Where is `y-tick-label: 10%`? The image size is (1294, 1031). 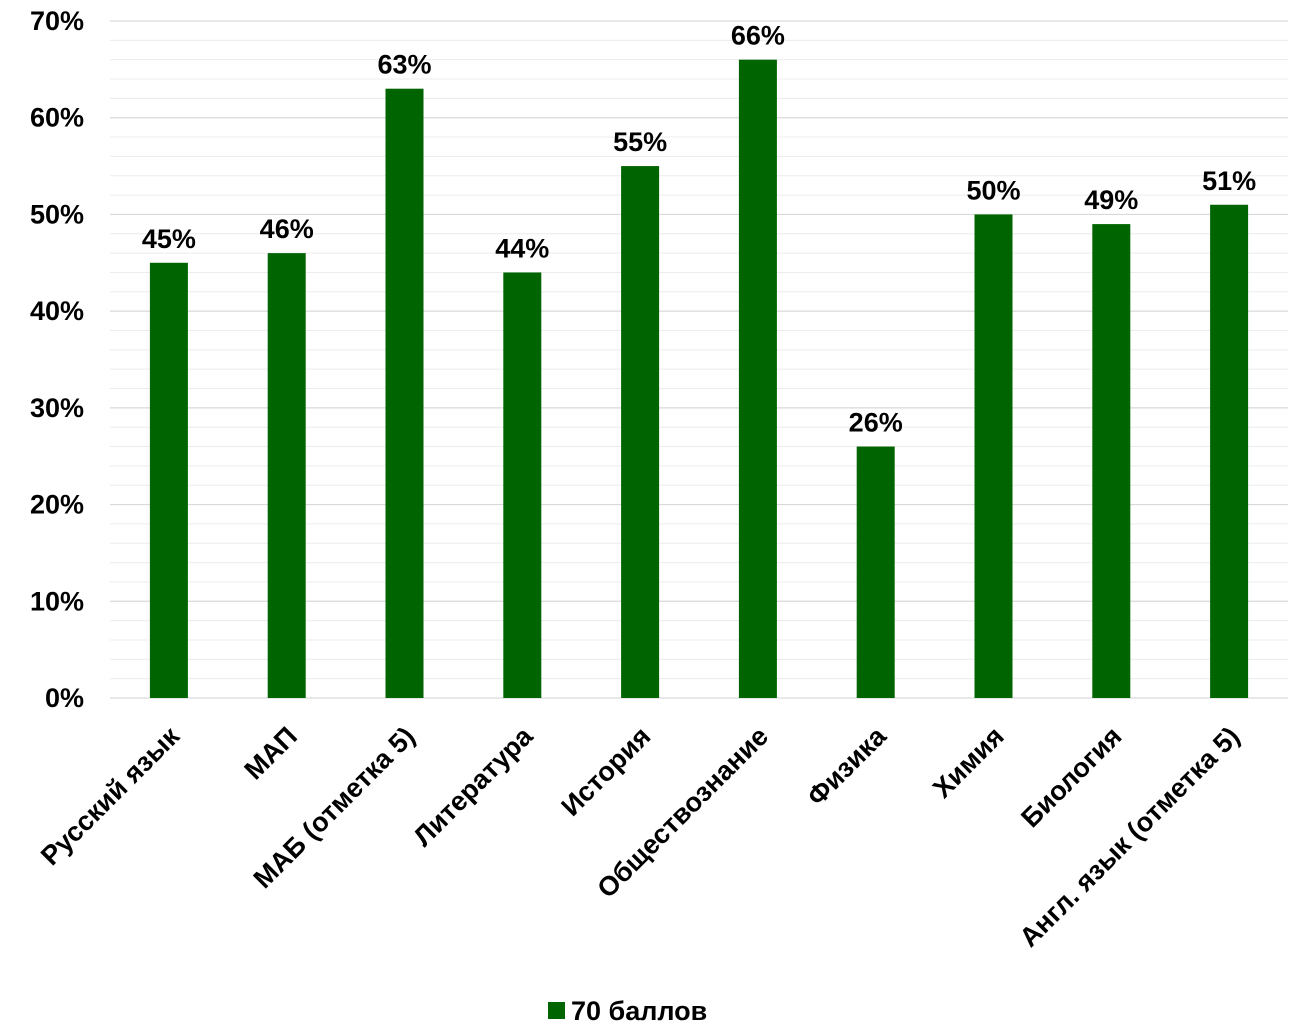 y-tick-label: 10% is located at coordinates (57, 601).